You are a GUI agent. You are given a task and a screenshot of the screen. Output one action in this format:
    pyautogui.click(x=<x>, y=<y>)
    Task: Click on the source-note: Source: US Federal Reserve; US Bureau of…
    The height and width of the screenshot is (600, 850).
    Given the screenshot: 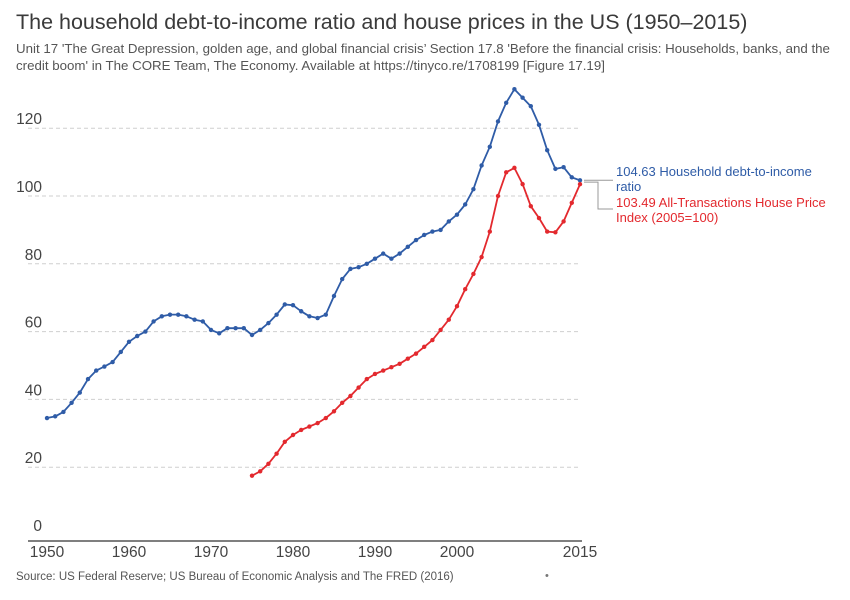 What is the action you would take?
    pyautogui.click(x=235, y=577)
    